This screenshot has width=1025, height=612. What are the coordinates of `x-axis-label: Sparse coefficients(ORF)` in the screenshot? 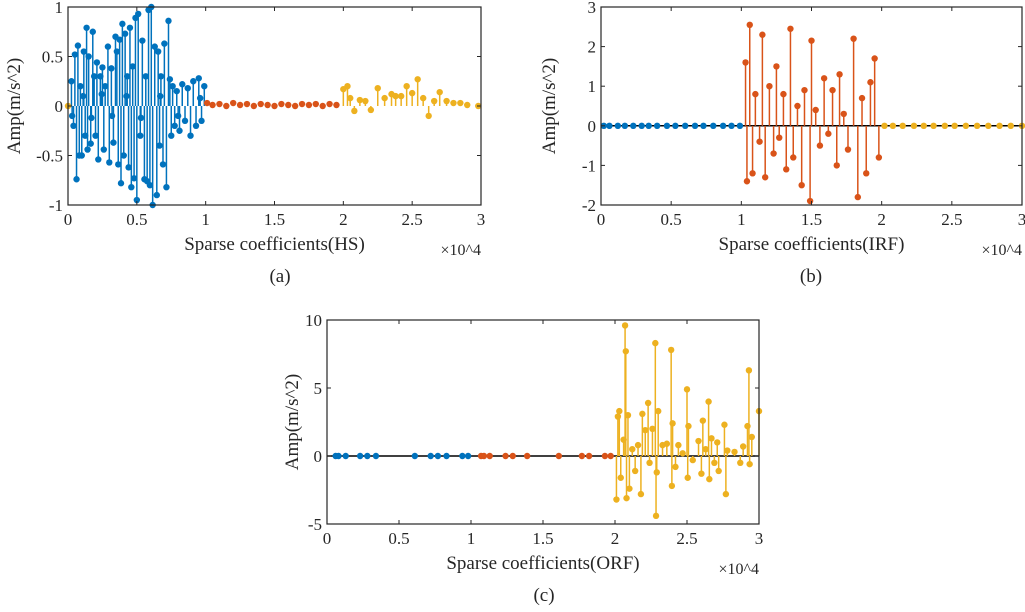 It's located at (542, 563).